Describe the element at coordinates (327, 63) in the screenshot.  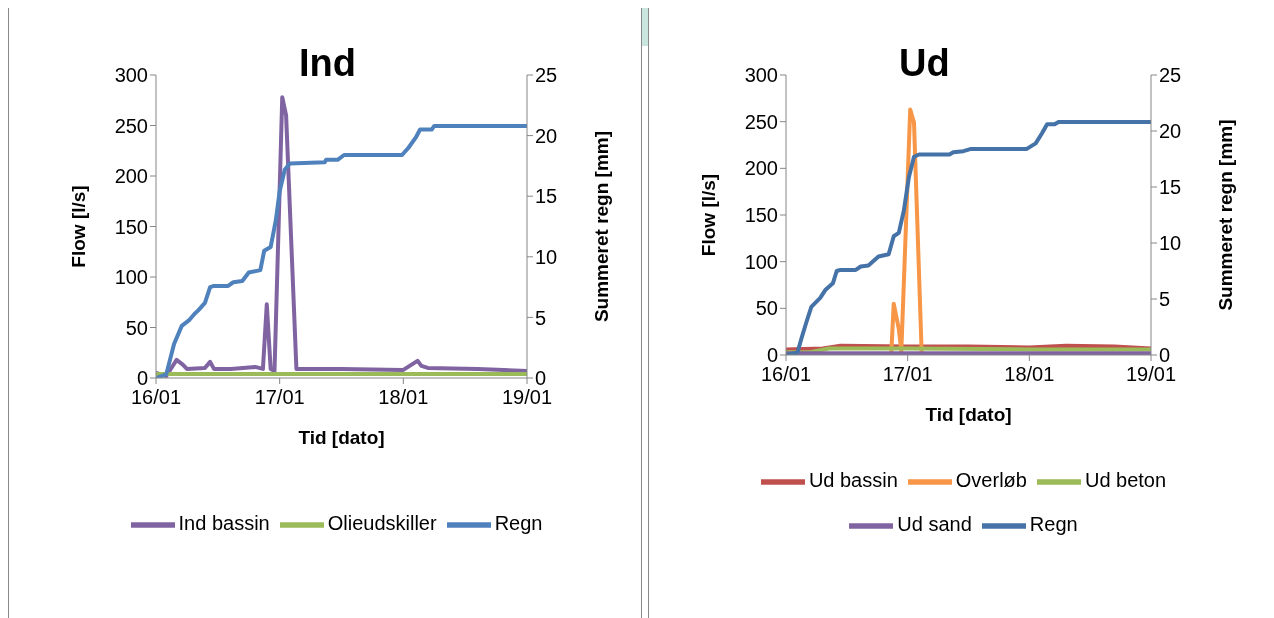
I see `chart-title: Ind` at that location.